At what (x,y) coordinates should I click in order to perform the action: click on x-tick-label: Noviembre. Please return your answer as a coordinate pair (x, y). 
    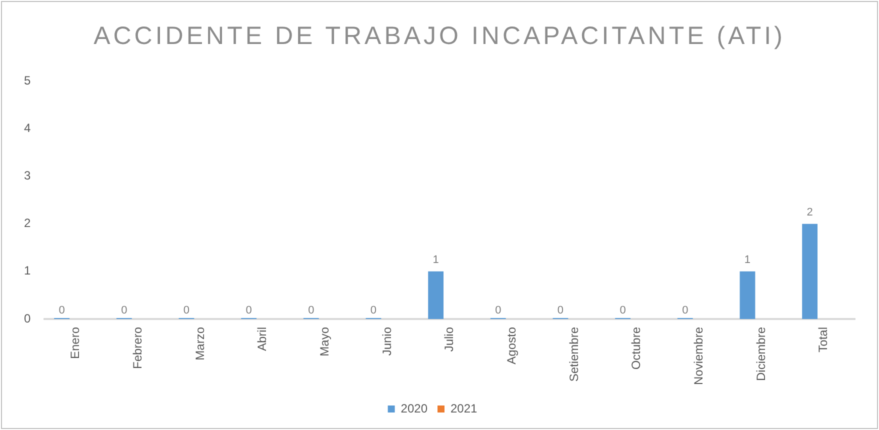
    Looking at the image, I should click on (698, 356).